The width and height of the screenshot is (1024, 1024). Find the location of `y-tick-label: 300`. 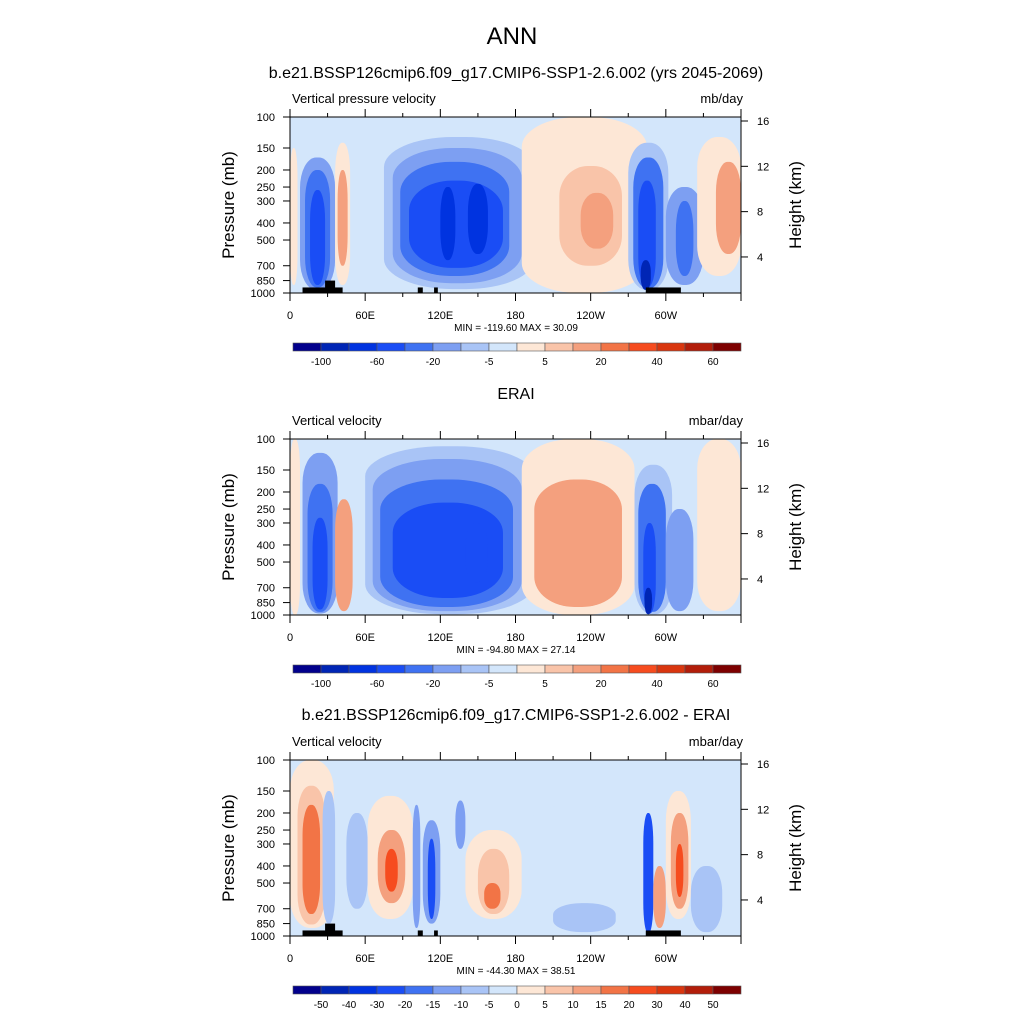

y-tick-label: 300 is located at coordinates (266, 202).